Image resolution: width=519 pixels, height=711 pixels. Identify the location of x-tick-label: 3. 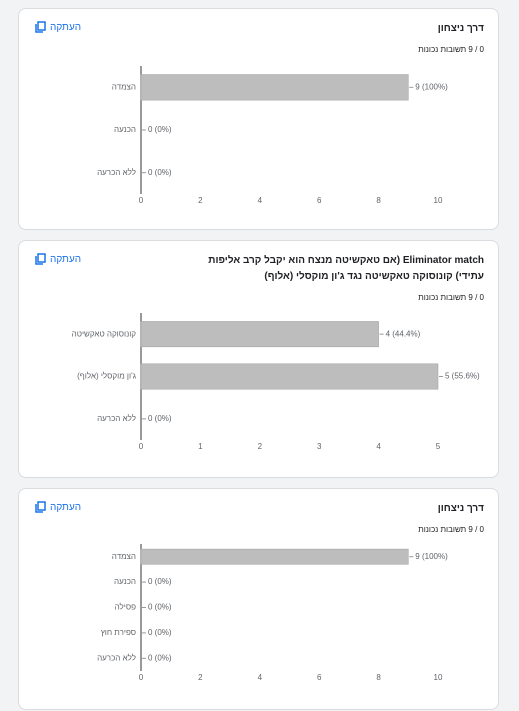
(319, 446).